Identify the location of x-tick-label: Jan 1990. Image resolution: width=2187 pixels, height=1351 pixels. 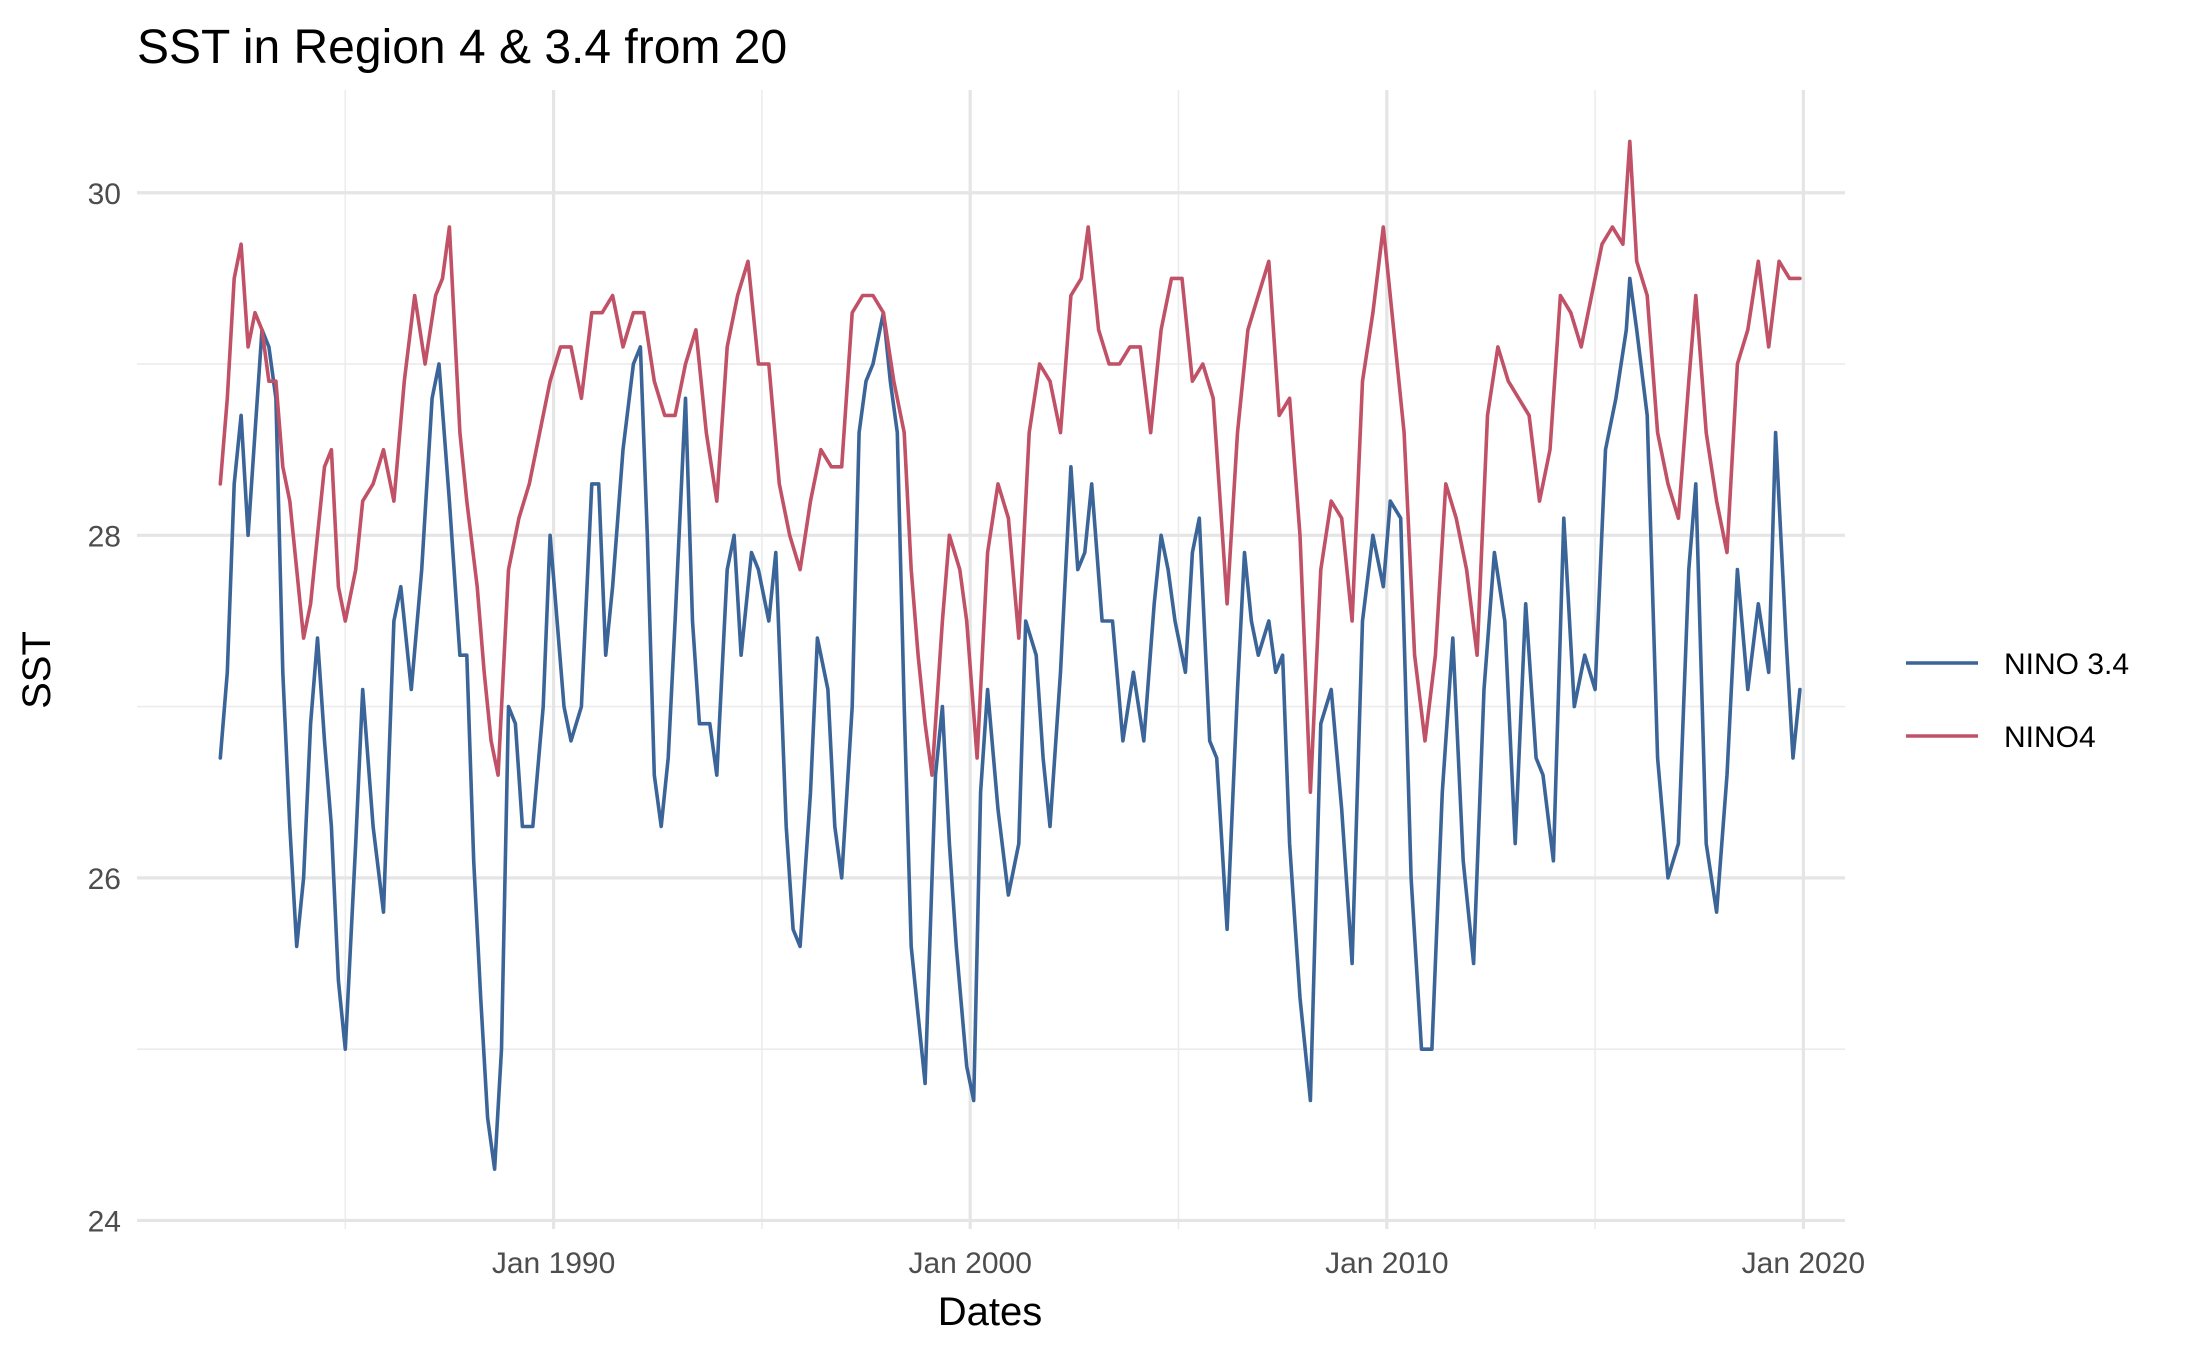
(553, 1263).